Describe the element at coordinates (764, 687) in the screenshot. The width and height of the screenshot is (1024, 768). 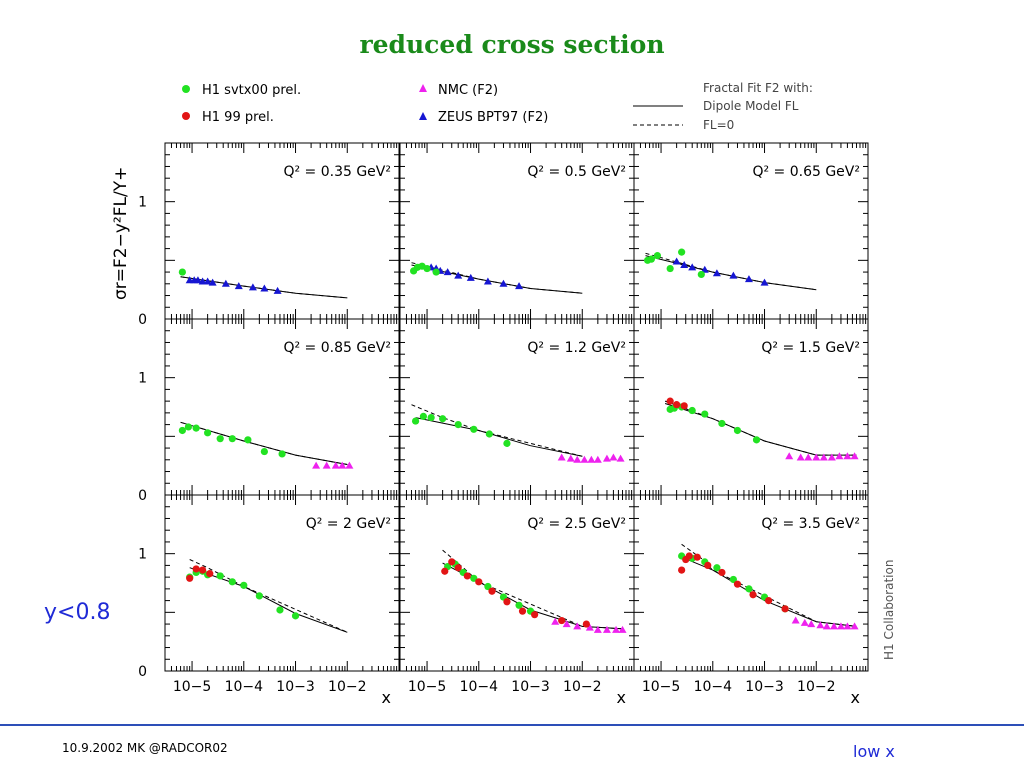
I see `x-tick-label: 10−3` at that location.